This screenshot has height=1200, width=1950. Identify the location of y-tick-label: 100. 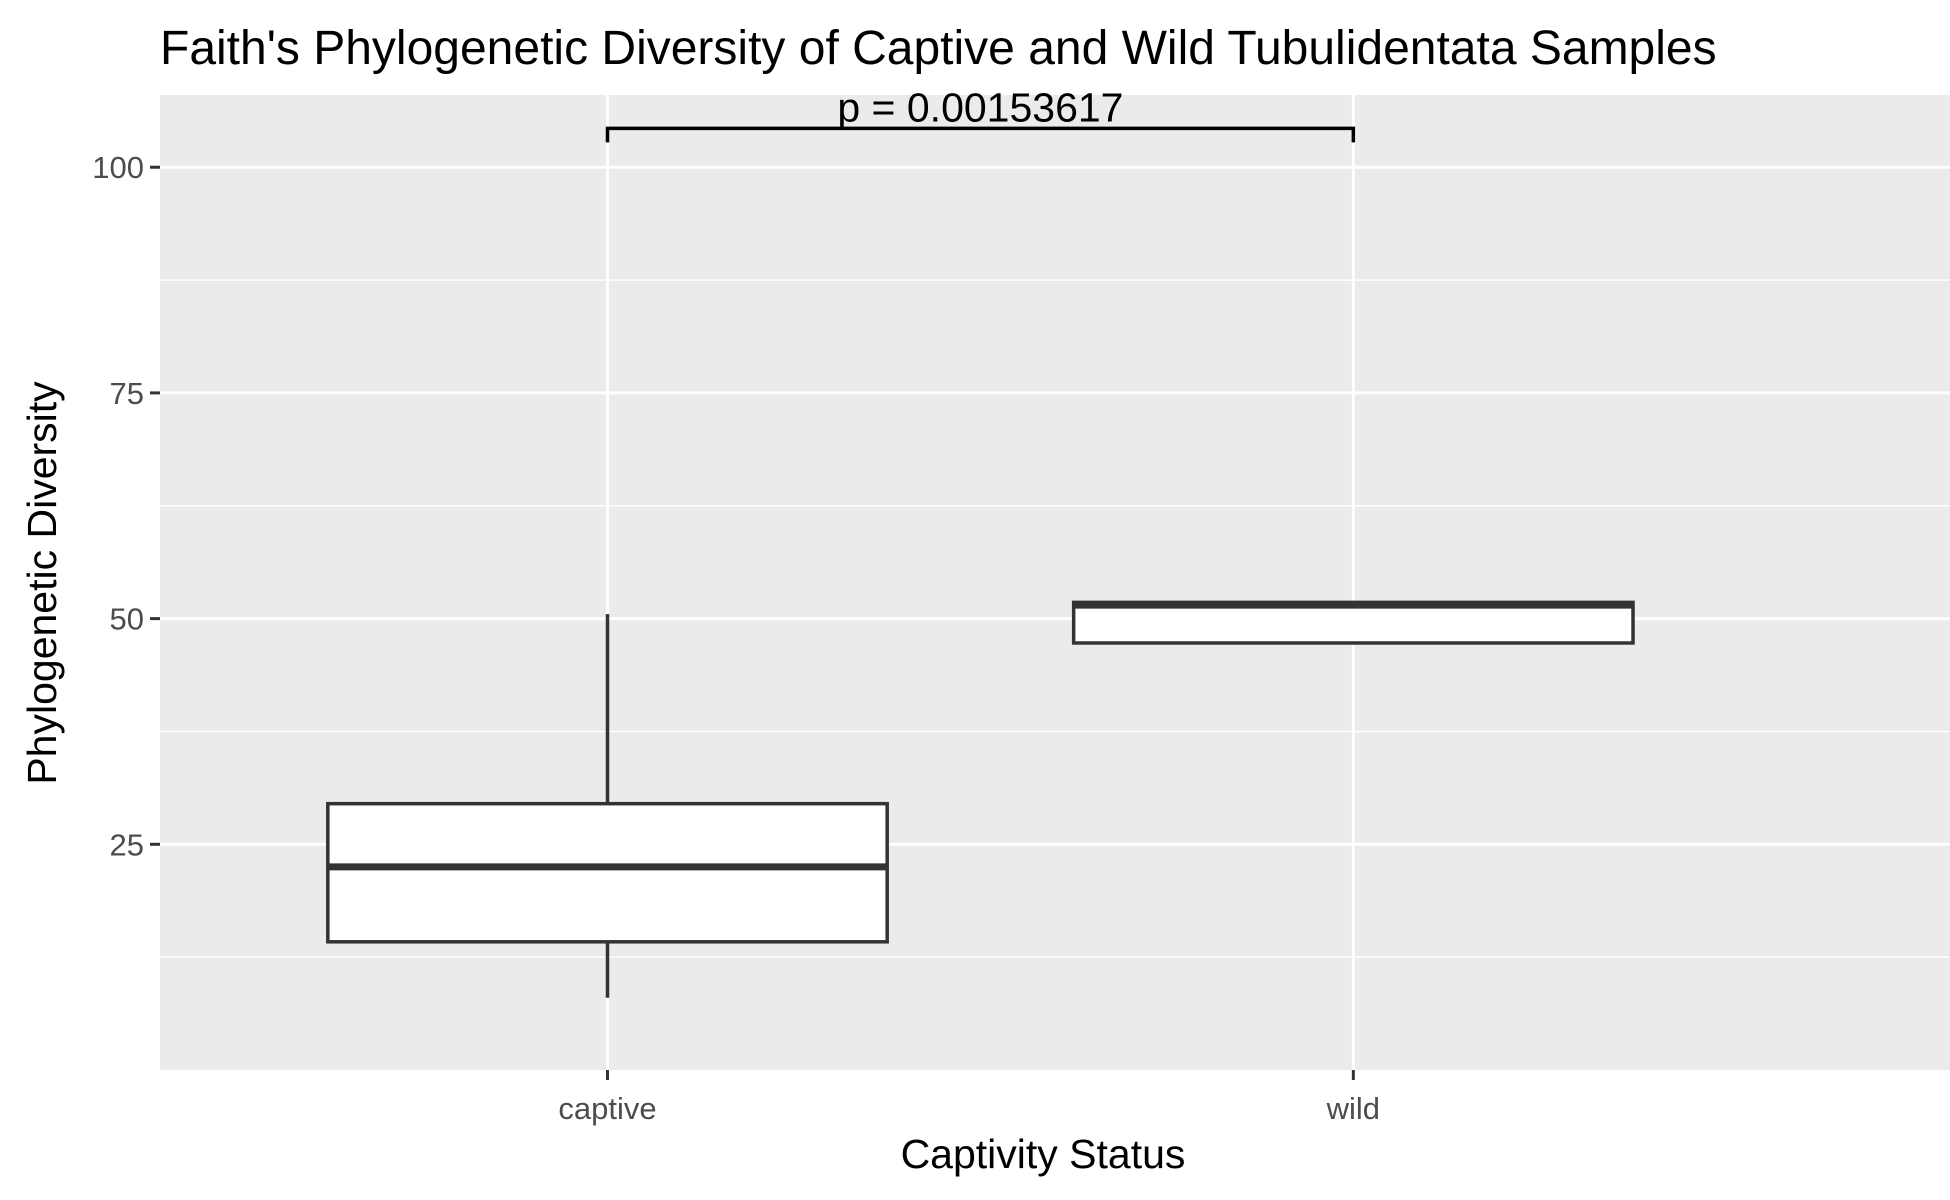
(118, 167).